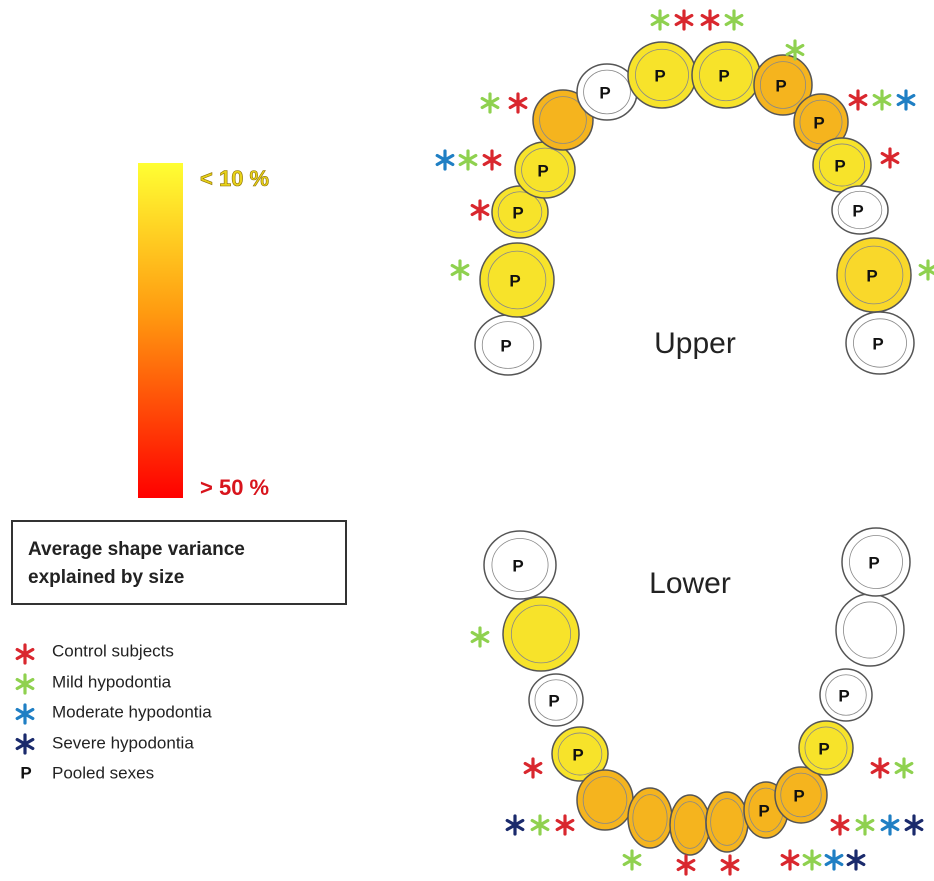  I want to click on arch-label: Lower, so click(690, 583).